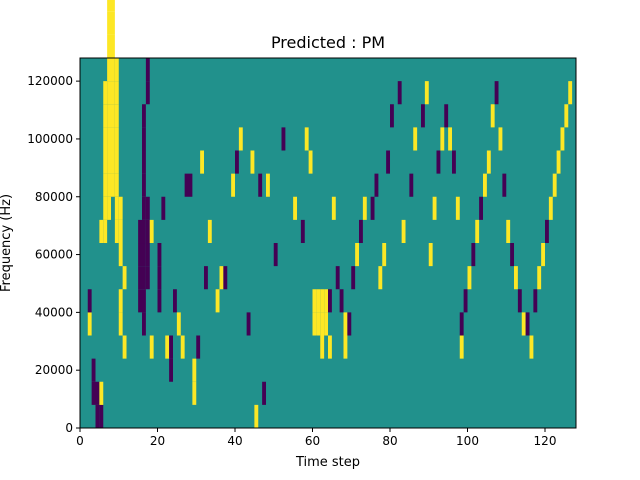 The width and height of the screenshot is (640, 480). I want to click on chart-title: Predicted : PM, so click(328, 42).